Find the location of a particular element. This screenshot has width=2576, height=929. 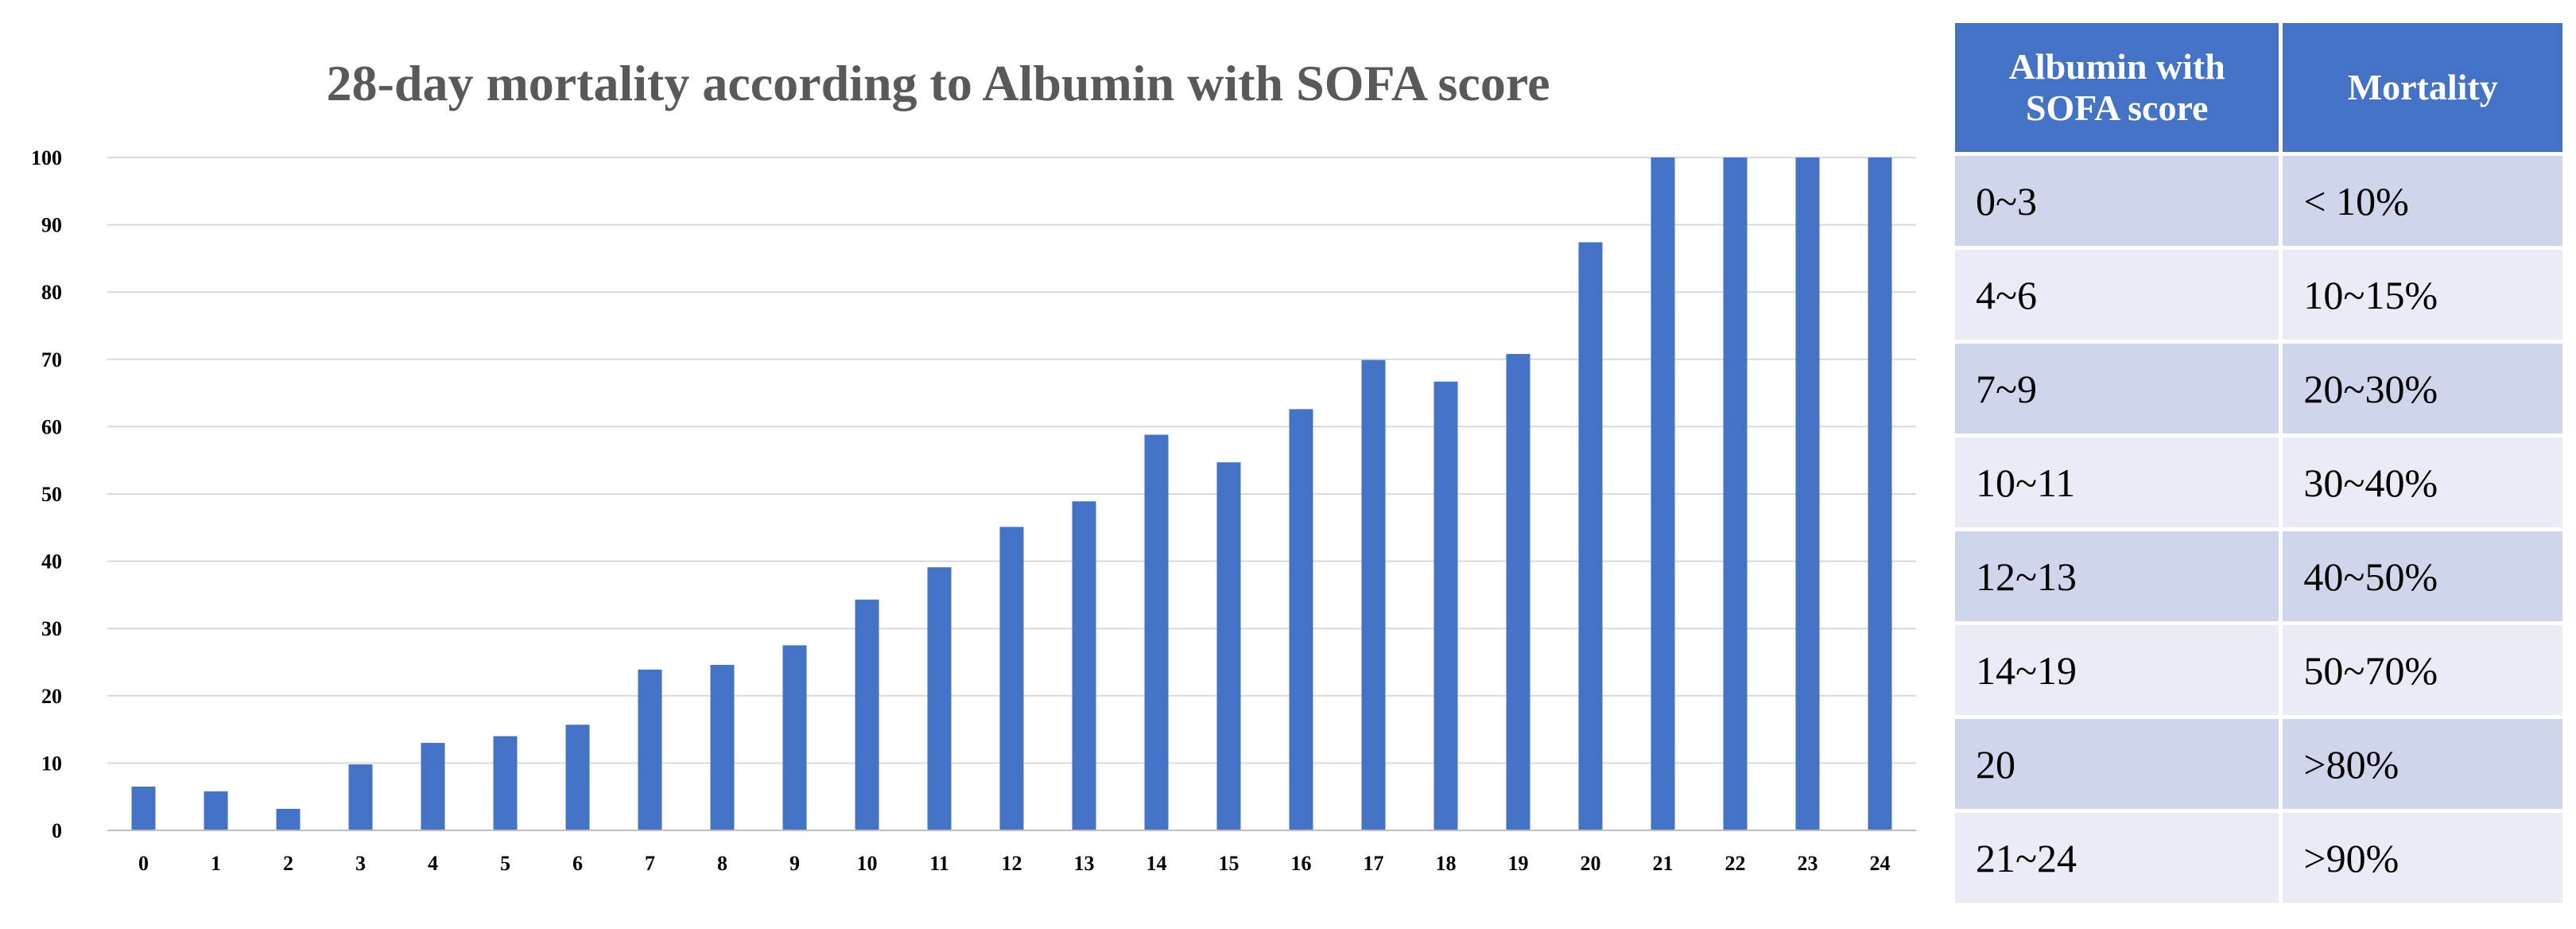

x-tick-label: 13 is located at coordinates (1085, 863).